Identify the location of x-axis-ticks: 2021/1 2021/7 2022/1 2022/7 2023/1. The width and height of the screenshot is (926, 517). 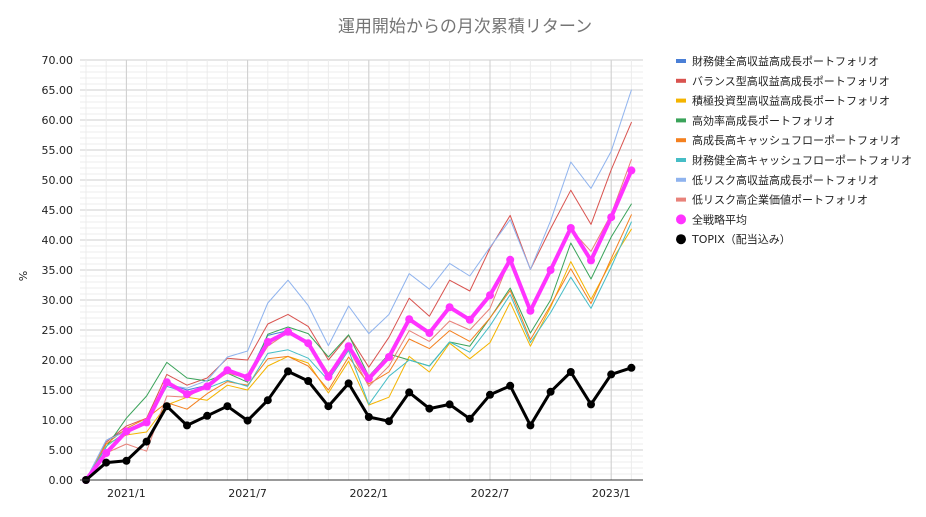
(369, 493).